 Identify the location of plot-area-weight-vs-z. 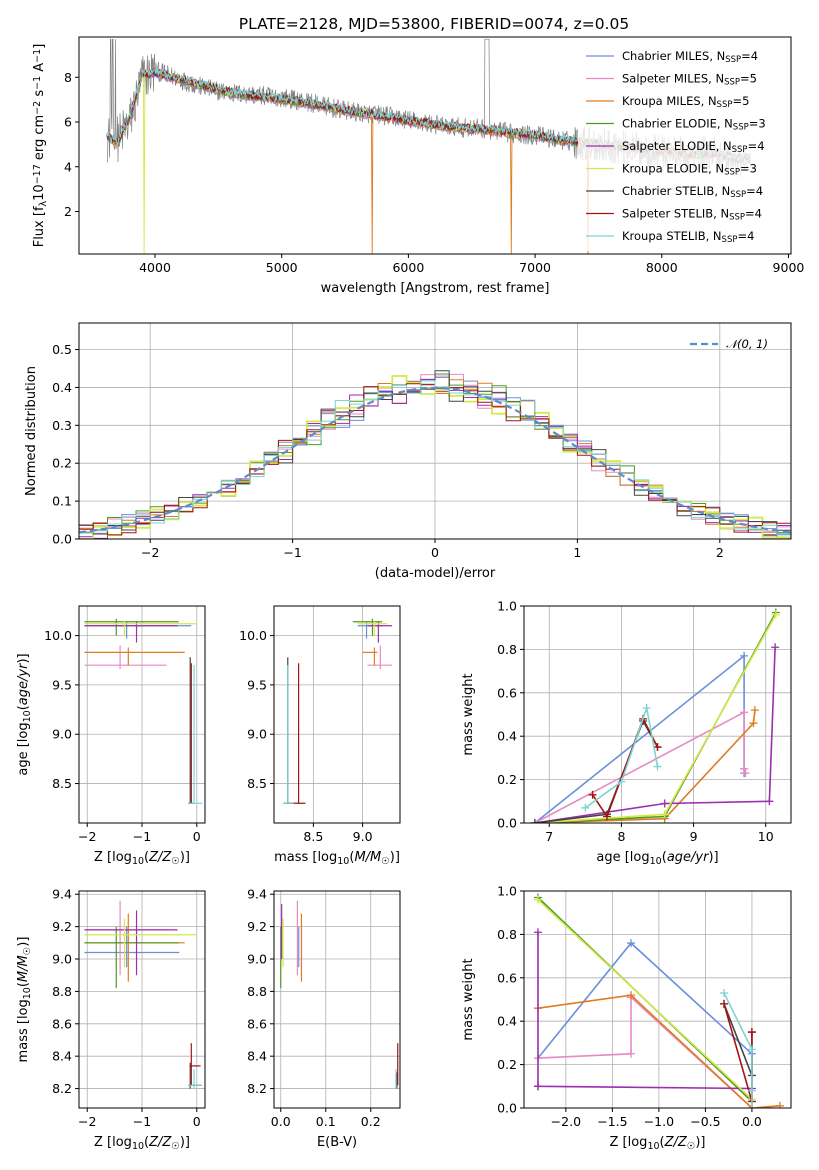
(658, 1000).